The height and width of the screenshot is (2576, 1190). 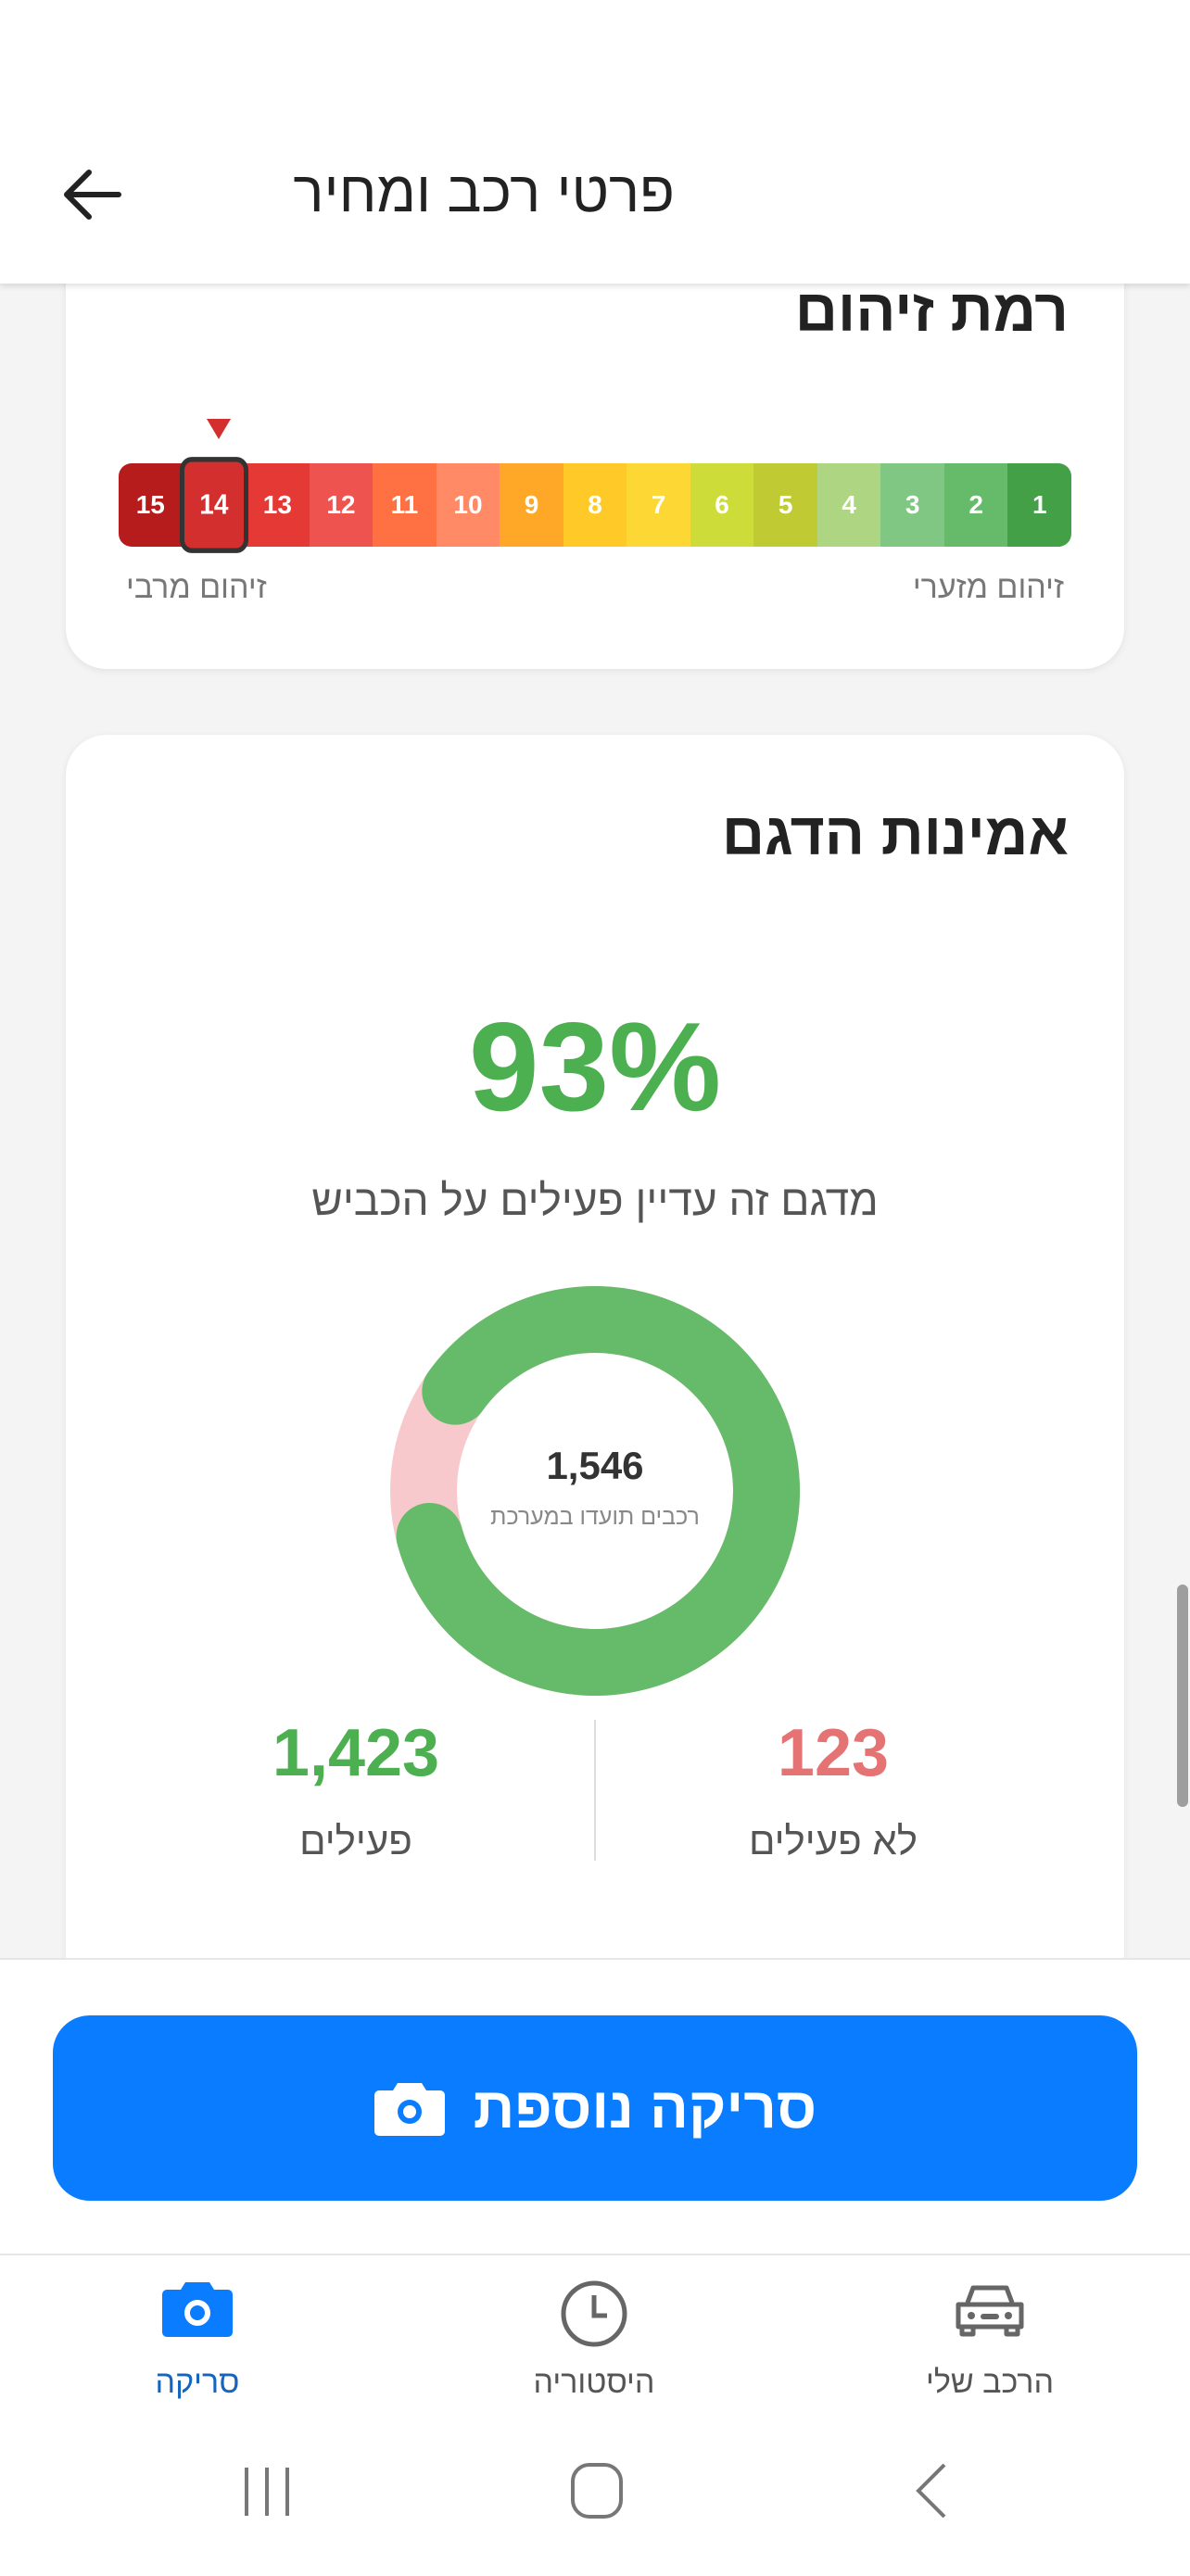 I want to click on back-button, so click(x=93, y=195).